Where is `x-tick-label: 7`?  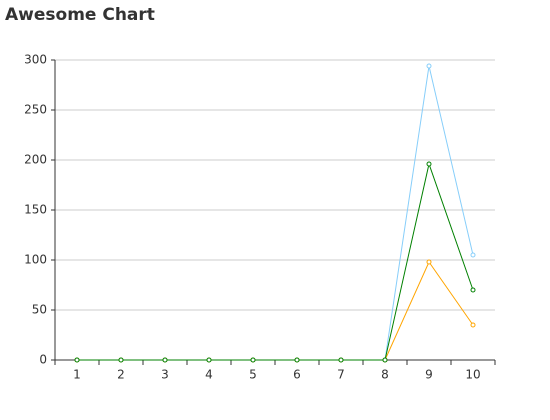
x-tick-label: 7 is located at coordinates (341, 375).